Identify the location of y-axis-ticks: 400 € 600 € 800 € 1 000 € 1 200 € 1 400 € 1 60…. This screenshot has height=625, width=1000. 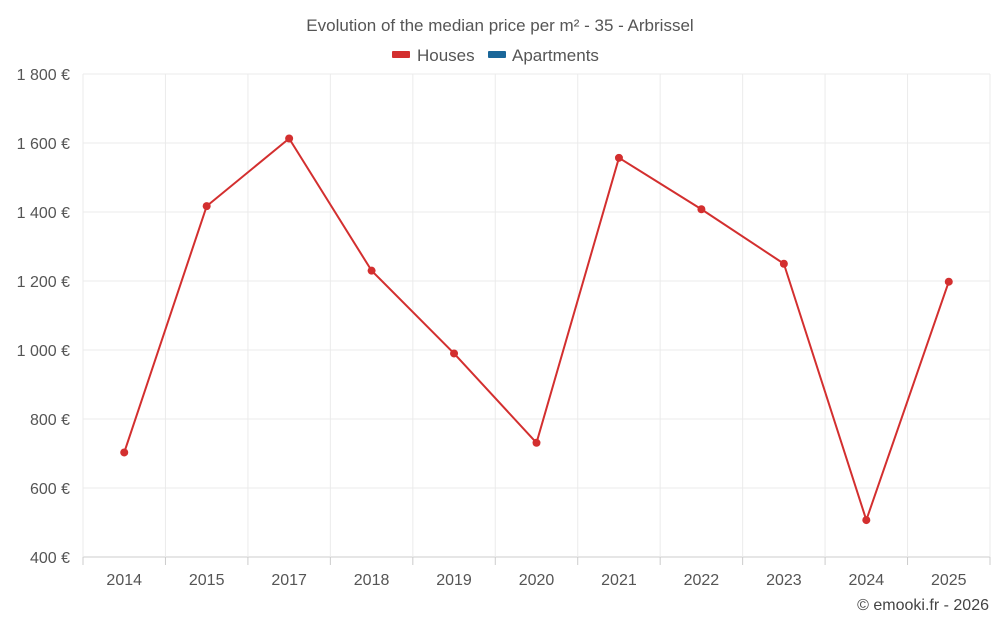
(43, 317).